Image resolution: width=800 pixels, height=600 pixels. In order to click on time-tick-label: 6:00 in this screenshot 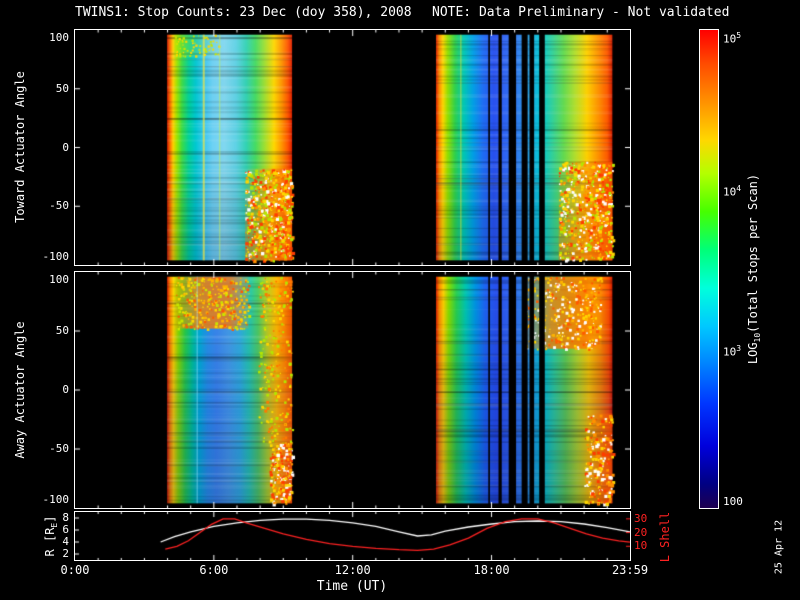, I will do `click(214, 570)`.